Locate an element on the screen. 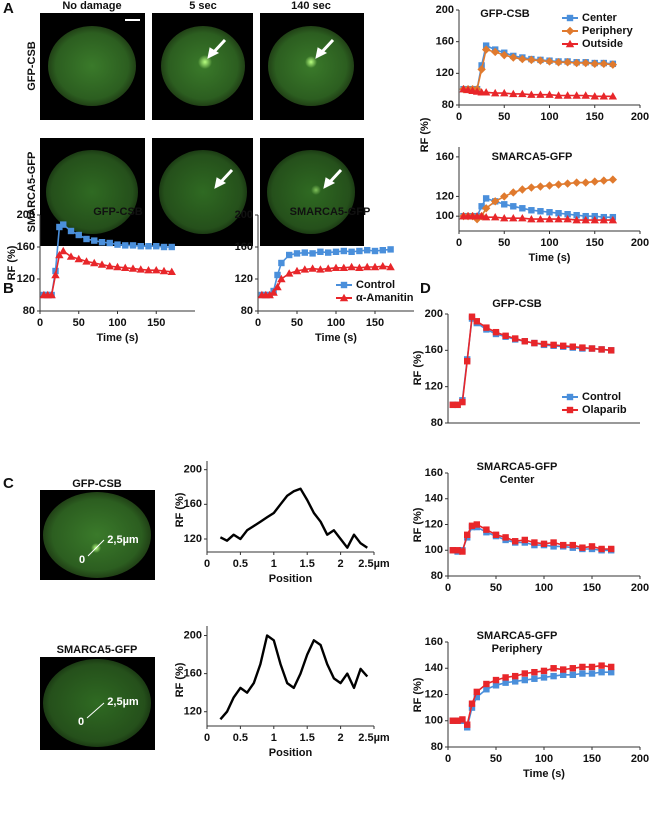  column-label: No damage is located at coordinates (91, 6).